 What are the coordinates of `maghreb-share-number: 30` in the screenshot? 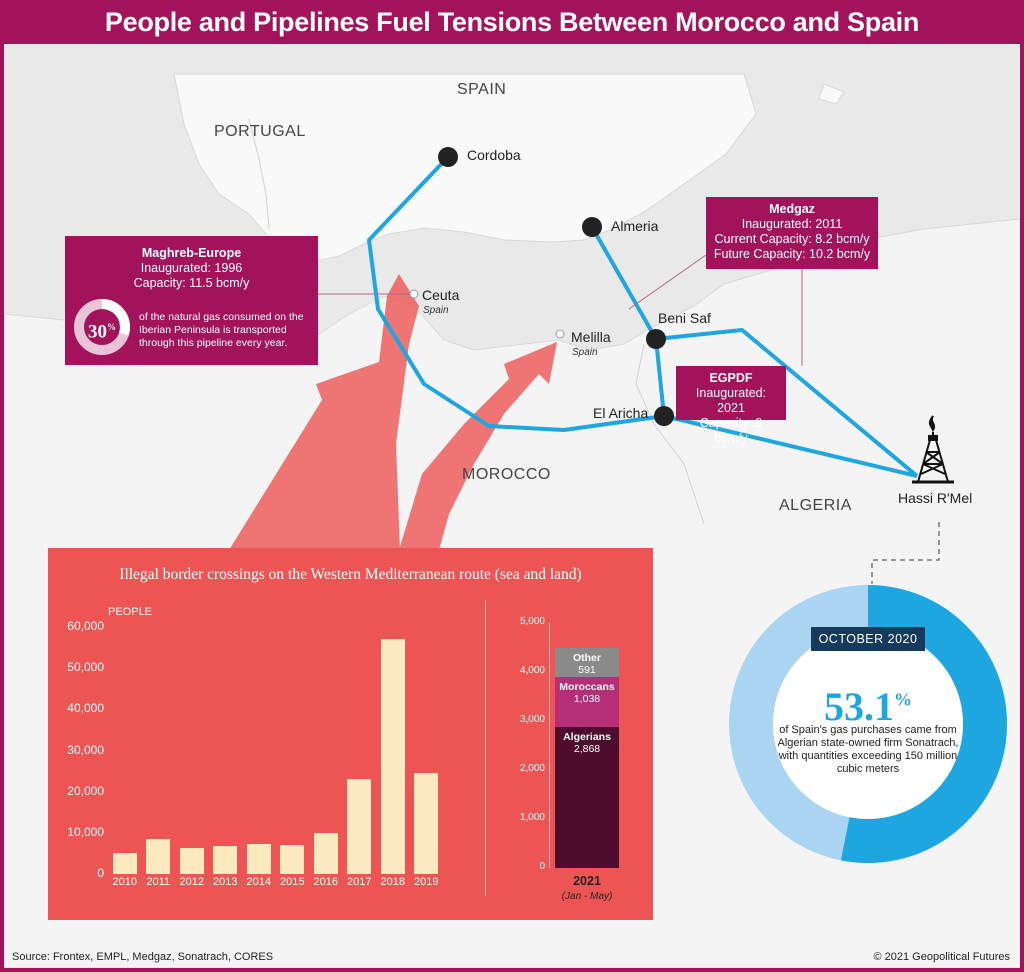 It's located at (97, 332).